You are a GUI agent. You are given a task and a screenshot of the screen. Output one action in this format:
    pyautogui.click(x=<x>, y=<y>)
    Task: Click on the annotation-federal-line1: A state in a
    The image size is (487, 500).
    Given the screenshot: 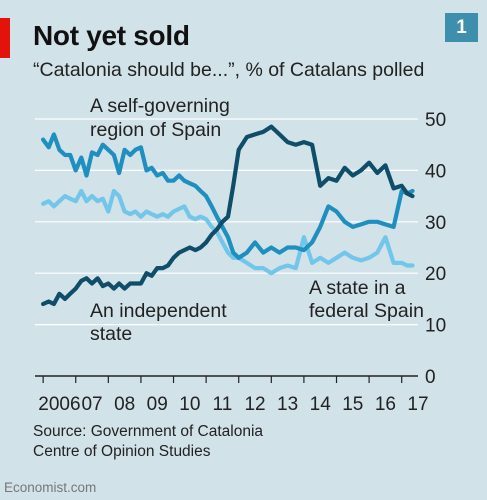 What is the action you would take?
    pyautogui.click(x=357, y=288)
    